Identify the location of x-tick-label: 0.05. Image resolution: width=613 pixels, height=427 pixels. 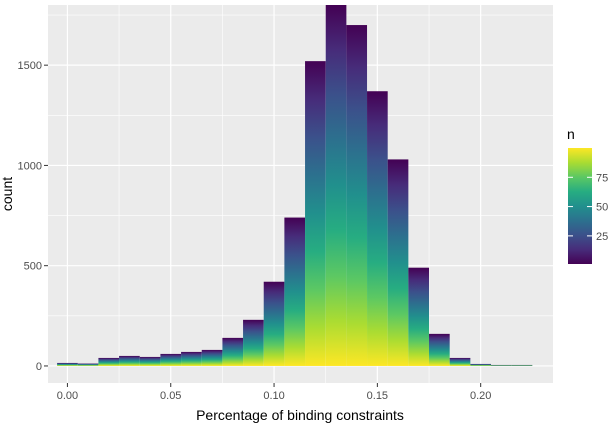
(170, 396).